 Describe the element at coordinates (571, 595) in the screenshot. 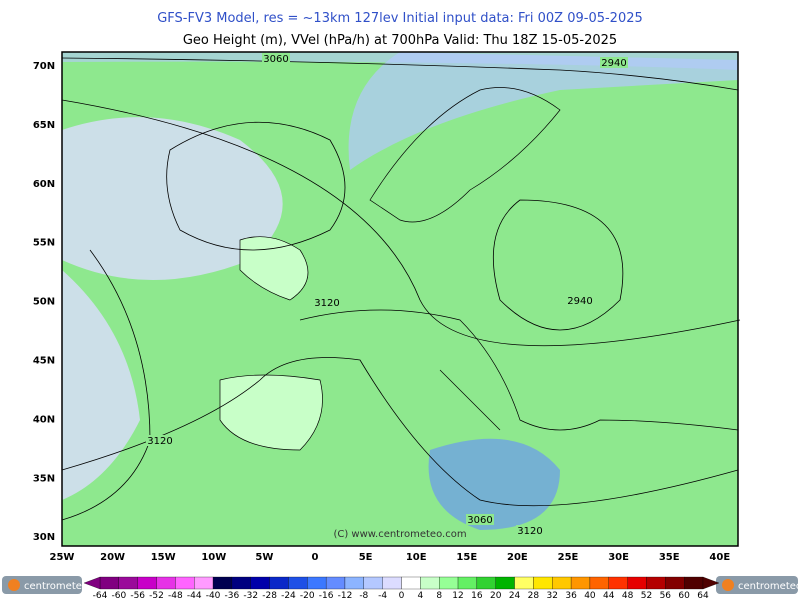

I see `colorbar-label: 36` at that location.